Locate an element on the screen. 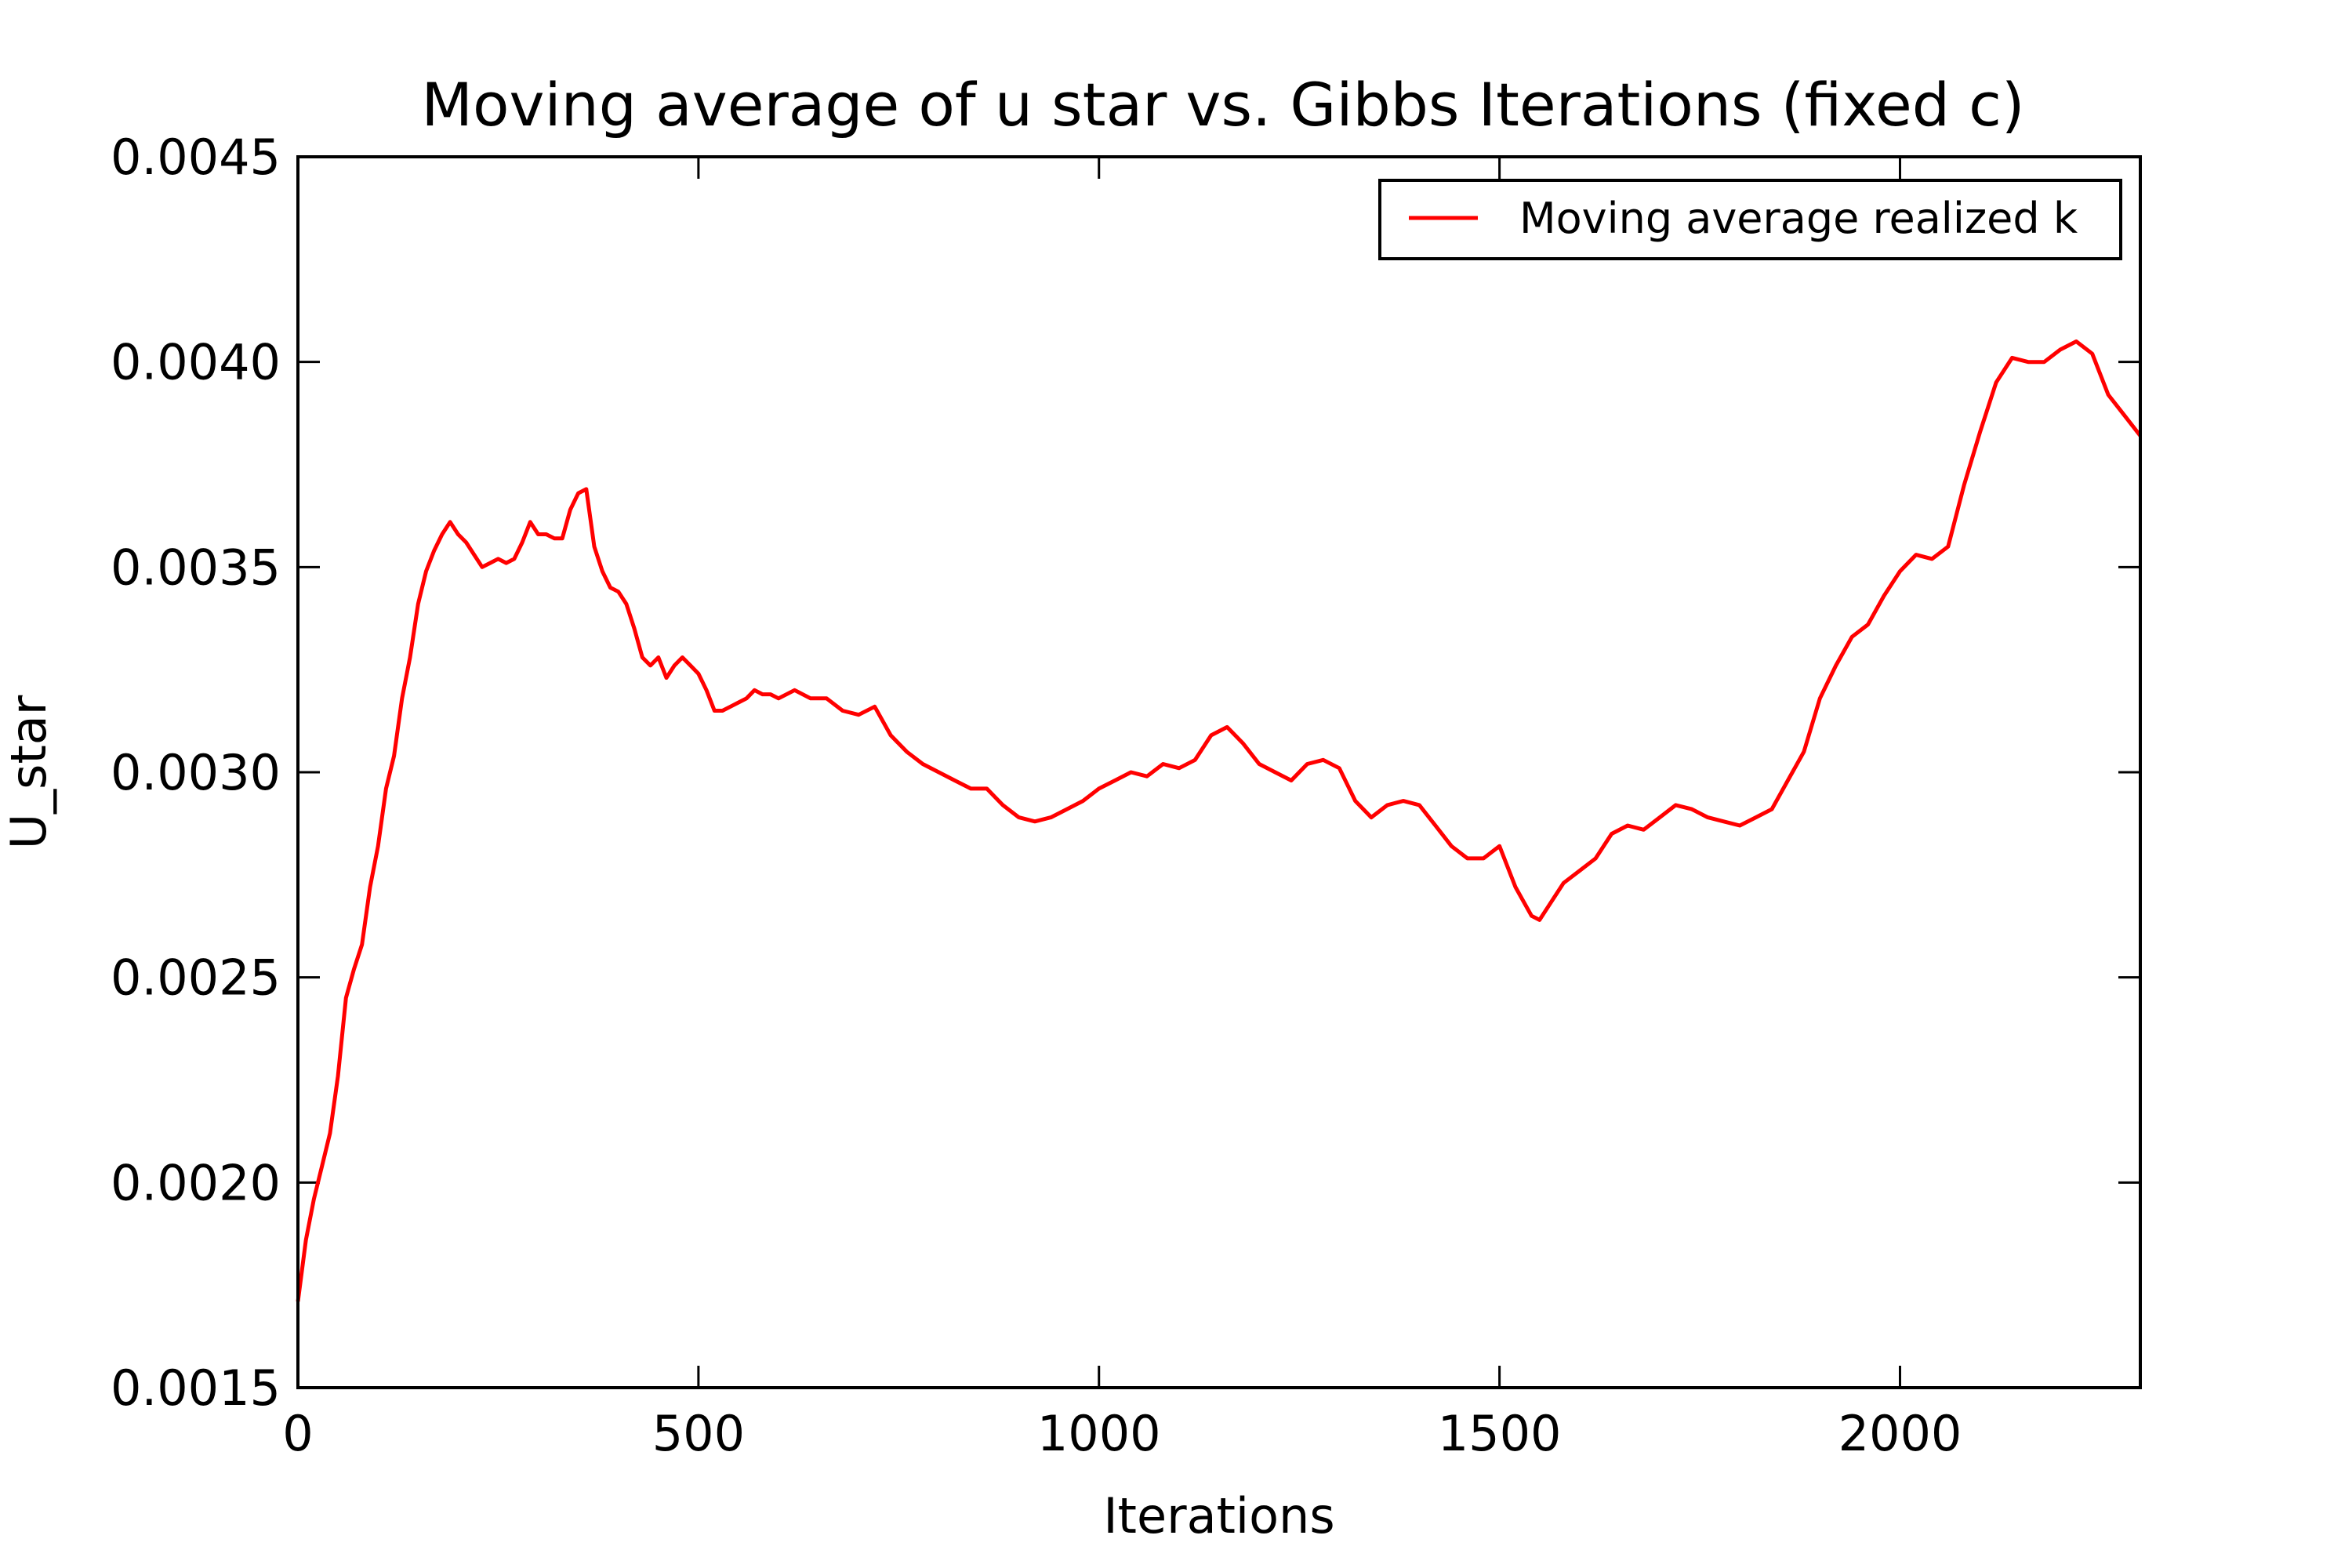 The image size is (2352, 1568). y-tick-label: 0.0045 is located at coordinates (196, 157).